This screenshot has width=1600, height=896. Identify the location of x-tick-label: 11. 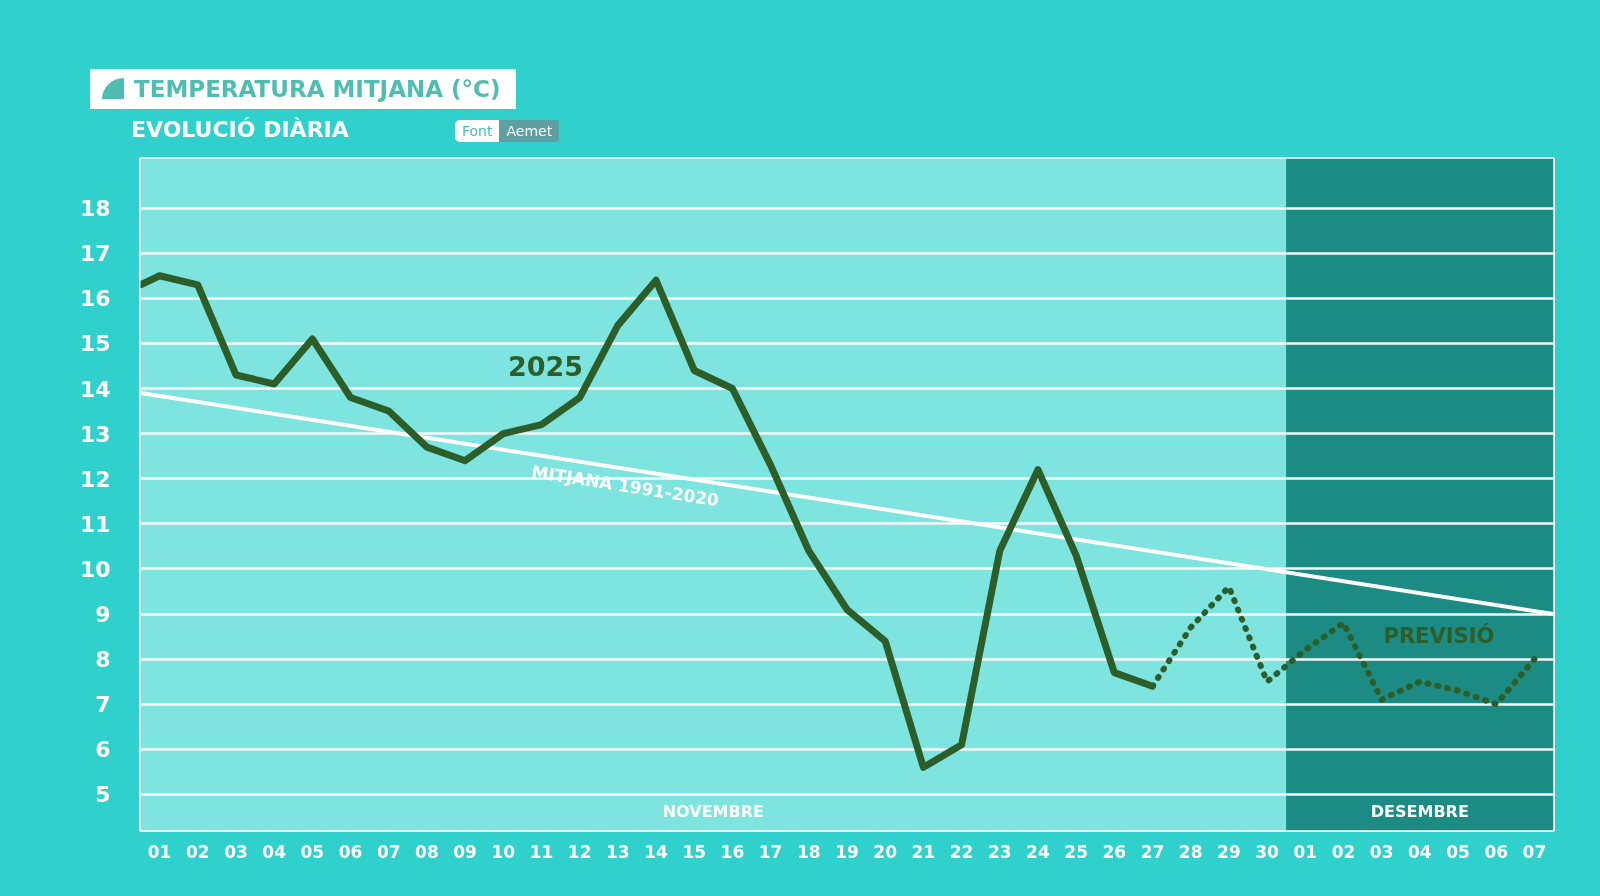
(541, 851).